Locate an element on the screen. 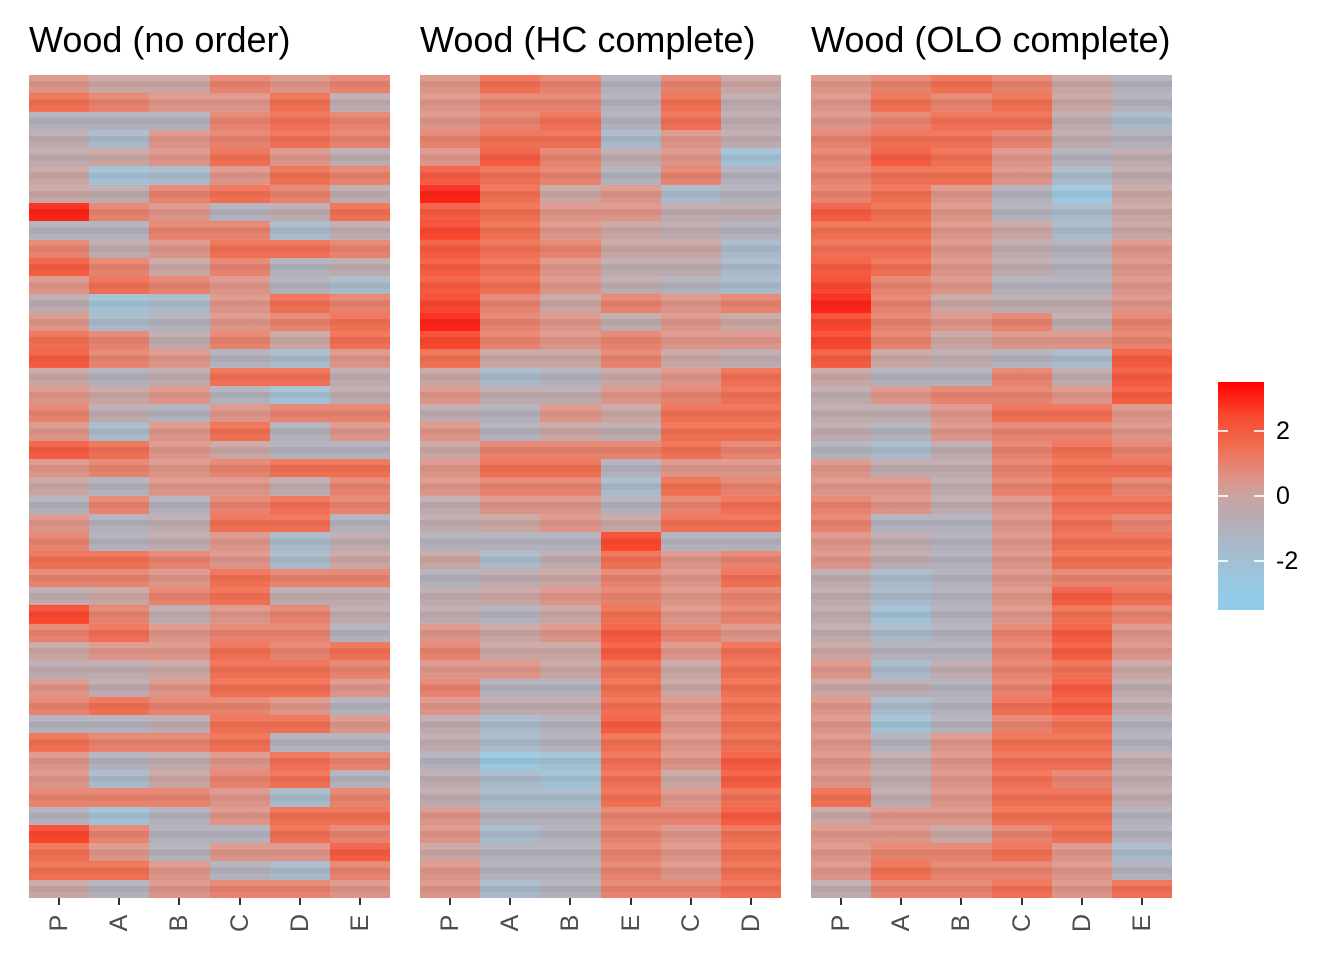 Image resolution: width=1344 pixels, height=960 pixels. x-axis-label-A: A is located at coordinates (901, 923).